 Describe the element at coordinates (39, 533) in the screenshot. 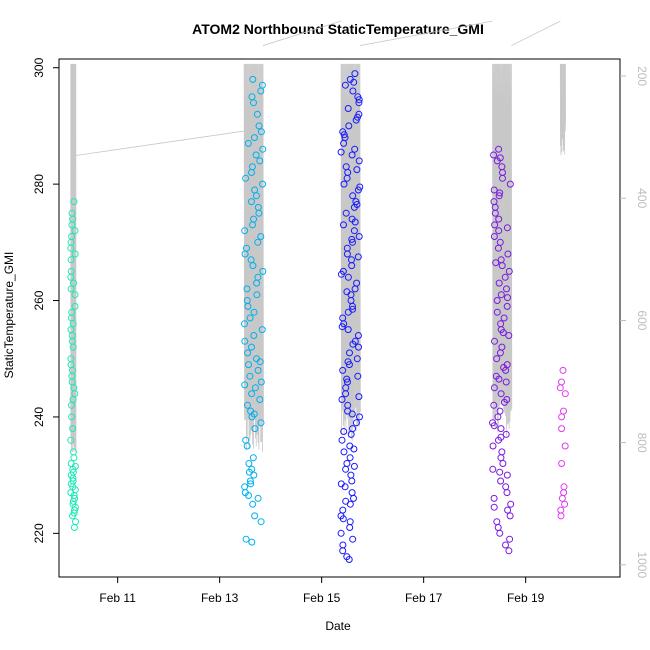

I see `y-tick-label: 220` at that location.